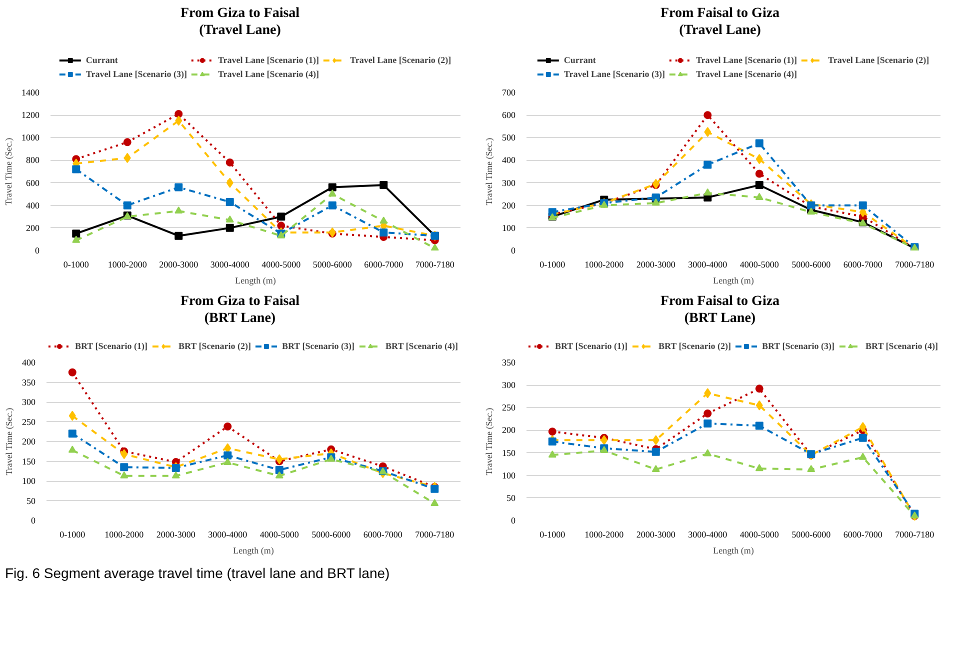  What do you see at coordinates (31, 115) in the screenshot?
I see `y-tick-label: 1200` at bounding box center [31, 115].